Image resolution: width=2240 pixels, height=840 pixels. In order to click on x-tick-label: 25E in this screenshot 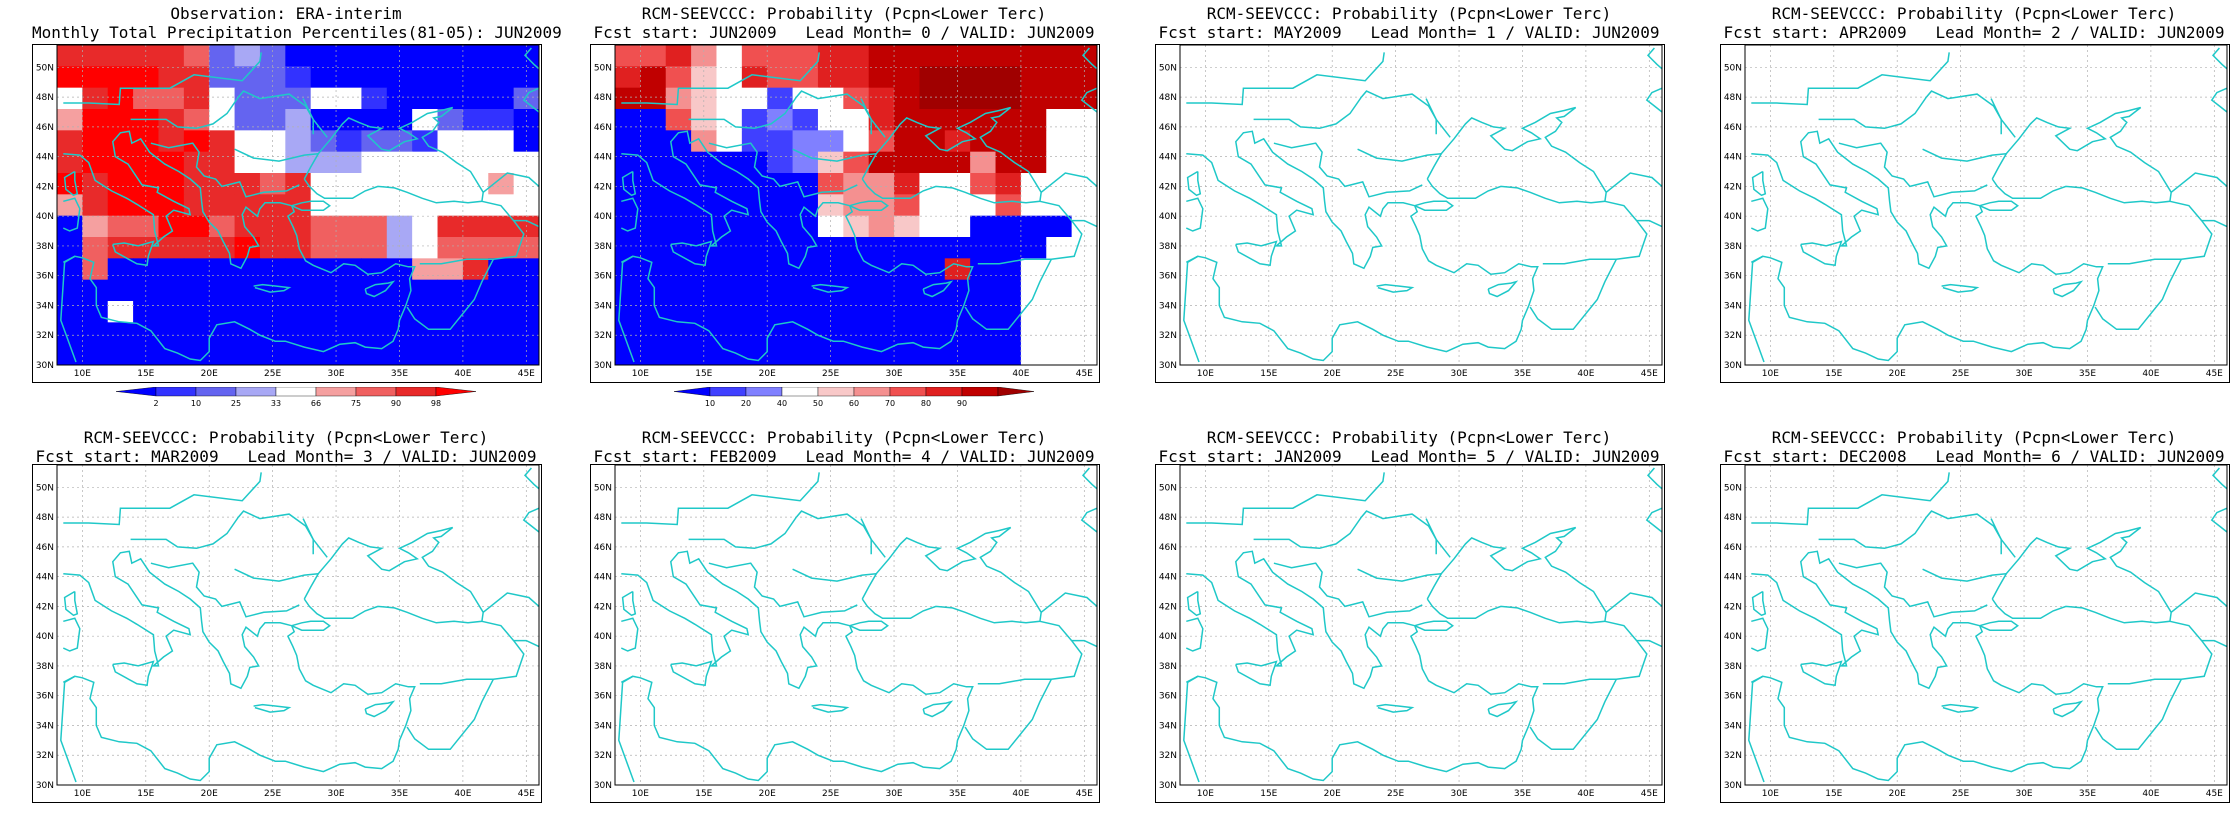, I will do `click(1960, 374)`.